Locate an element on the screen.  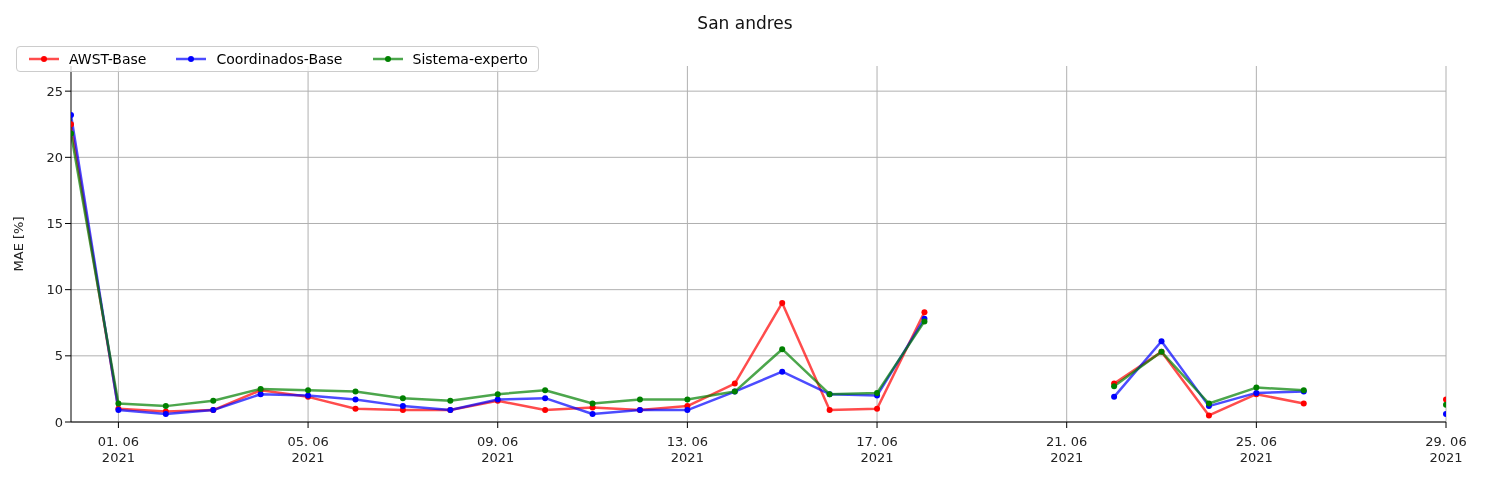
x-tick-label: 05. 06 2021 is located at coordinates (308, 449).